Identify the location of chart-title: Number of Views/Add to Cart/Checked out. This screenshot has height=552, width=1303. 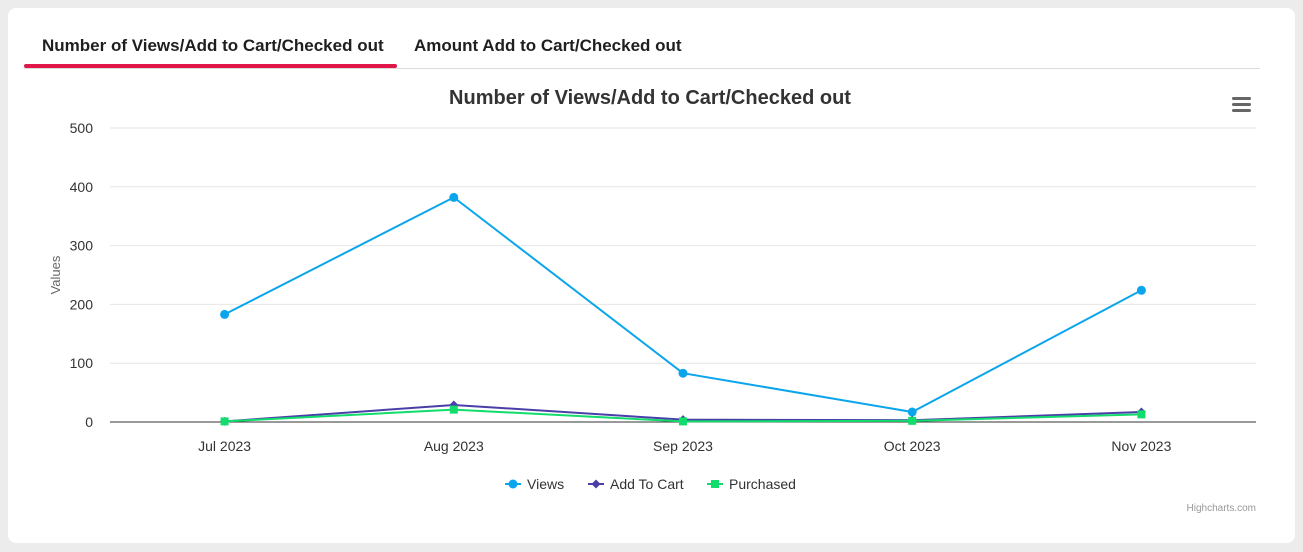
(650, 98).